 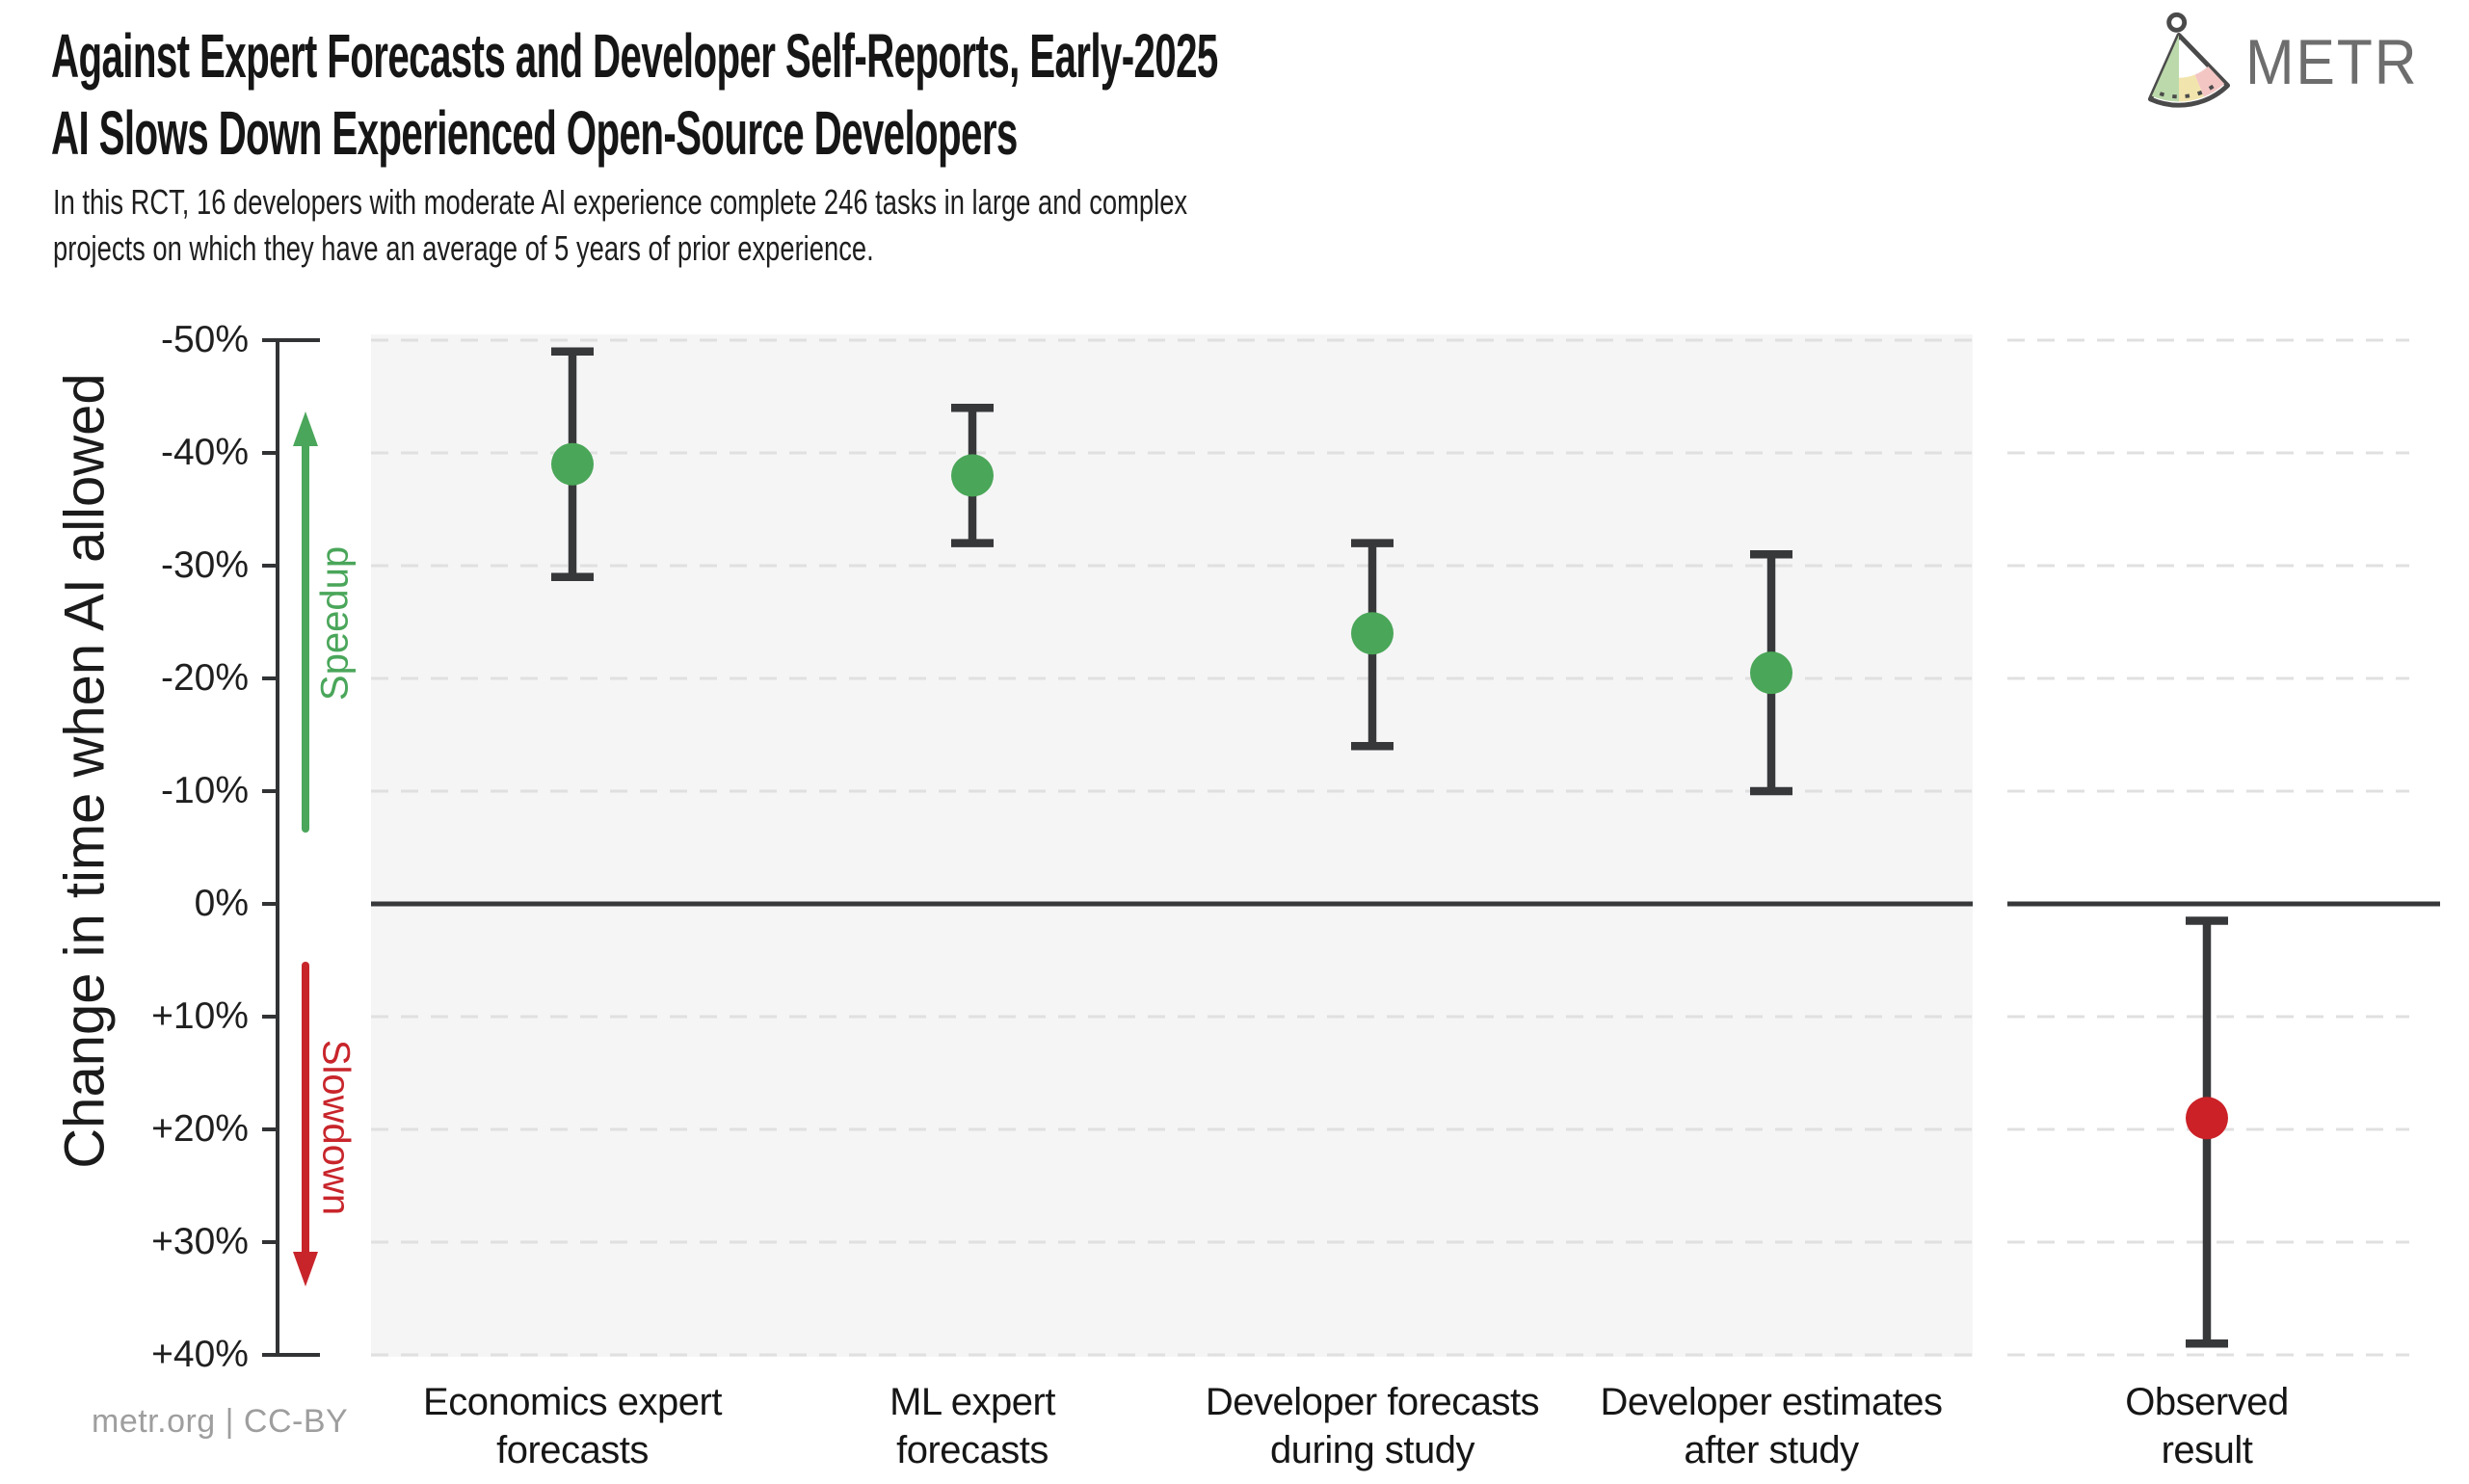 What do you see at coordinates (2332, 61) in the screenshot?
I see `metr-logo-text: METR` at bounding box center [2332, 61].